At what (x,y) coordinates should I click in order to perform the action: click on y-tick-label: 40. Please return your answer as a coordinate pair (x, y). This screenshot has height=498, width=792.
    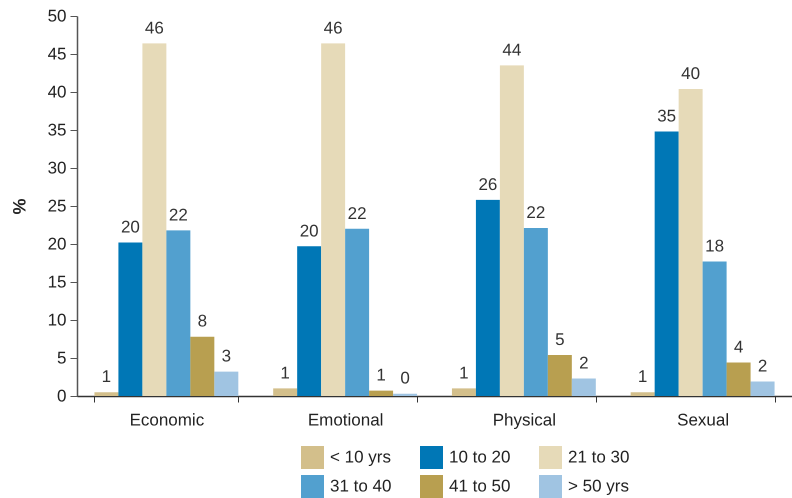
    Looking at the image, I should click on (57, 92).